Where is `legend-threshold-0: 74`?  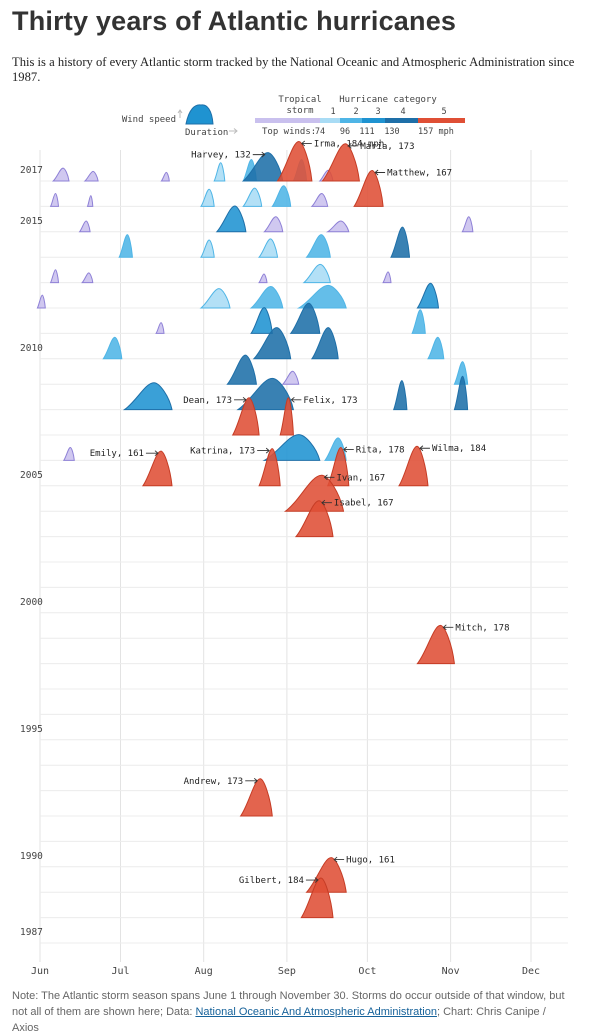 legend-threshold-0: 74 is located at coordinates (320, 132).